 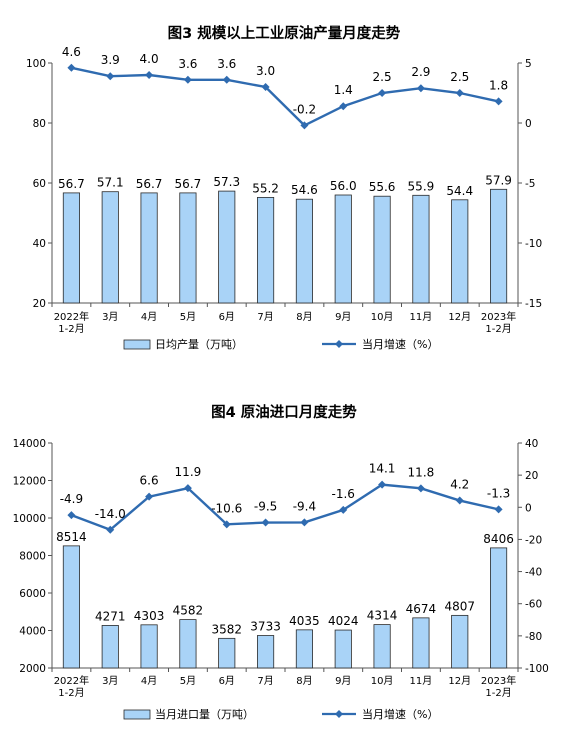 What do you see at coordinates (533, 304) in the screenshot?
I see `right-tick-label: -15` at bounding box center [533, 304].